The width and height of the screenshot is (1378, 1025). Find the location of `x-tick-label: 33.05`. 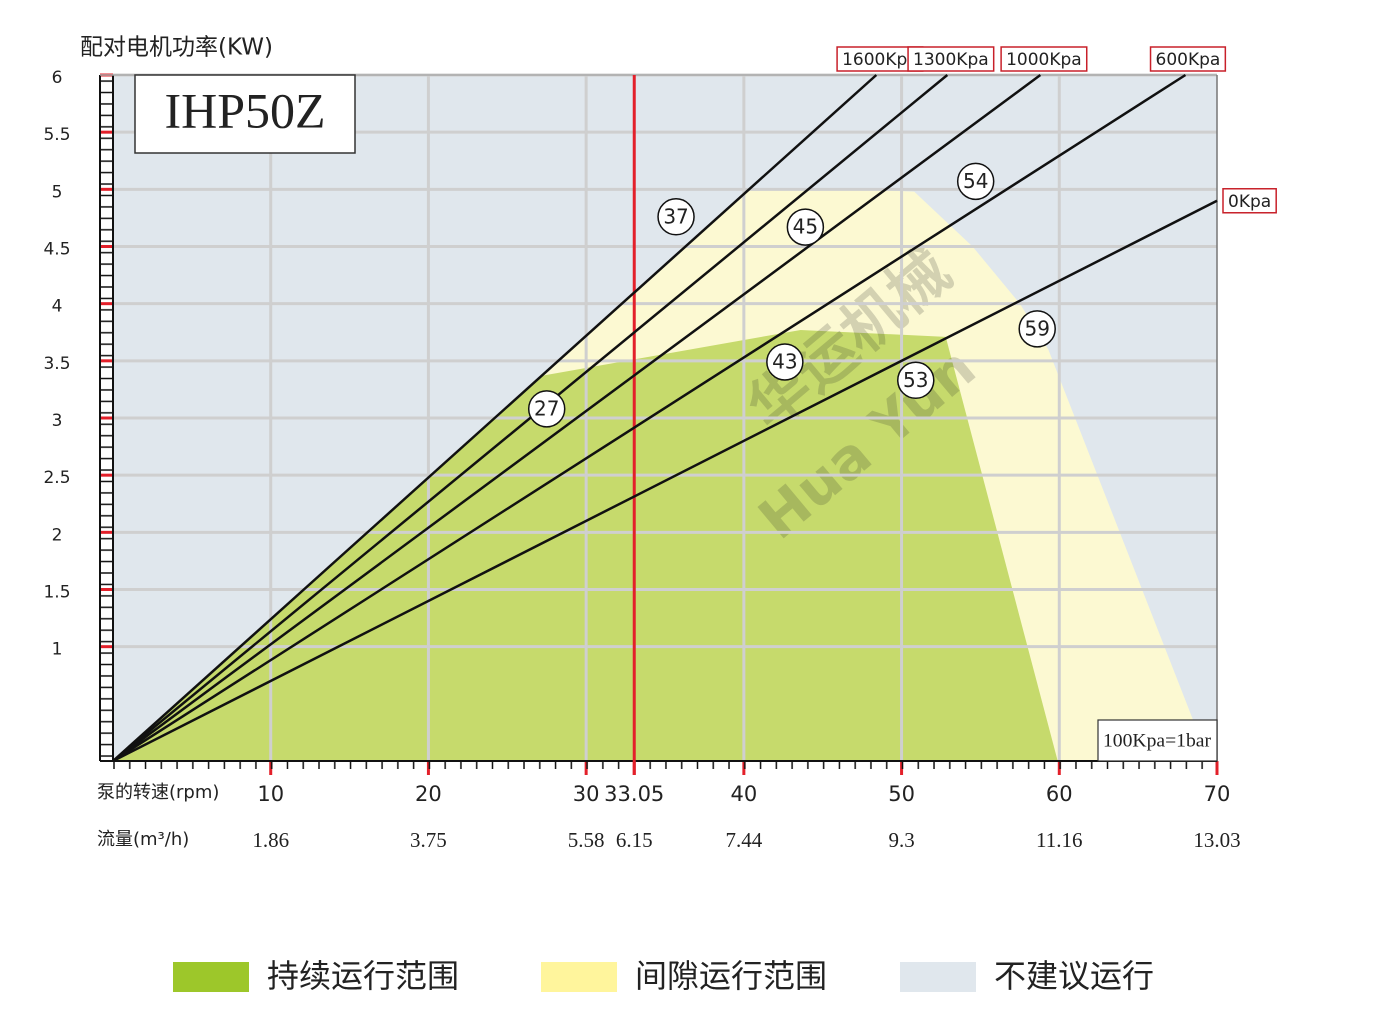

x-tick-label: 33.05 is located at coordinates (634, 794).